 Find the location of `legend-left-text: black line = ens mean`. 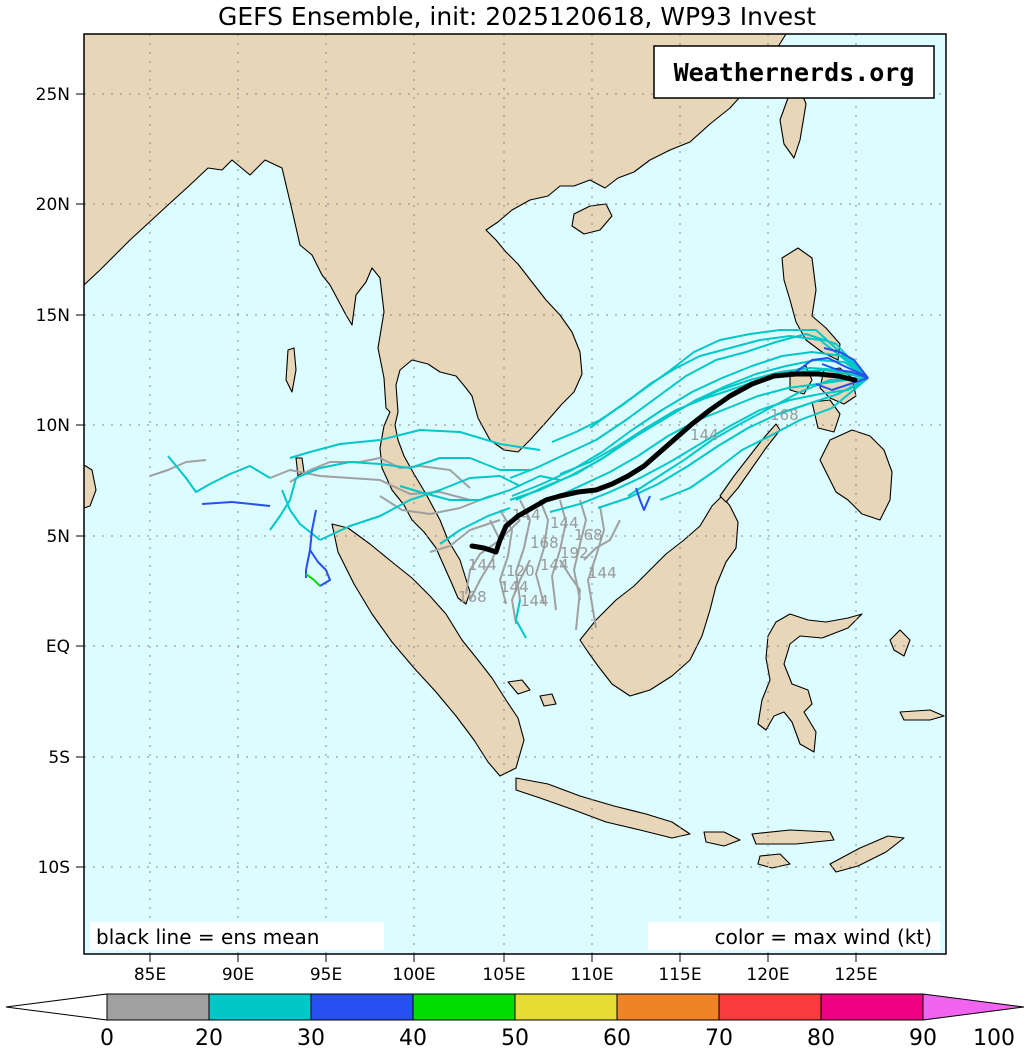

legend-left-text: black line = ens mean is located at coordinates (208, 937).